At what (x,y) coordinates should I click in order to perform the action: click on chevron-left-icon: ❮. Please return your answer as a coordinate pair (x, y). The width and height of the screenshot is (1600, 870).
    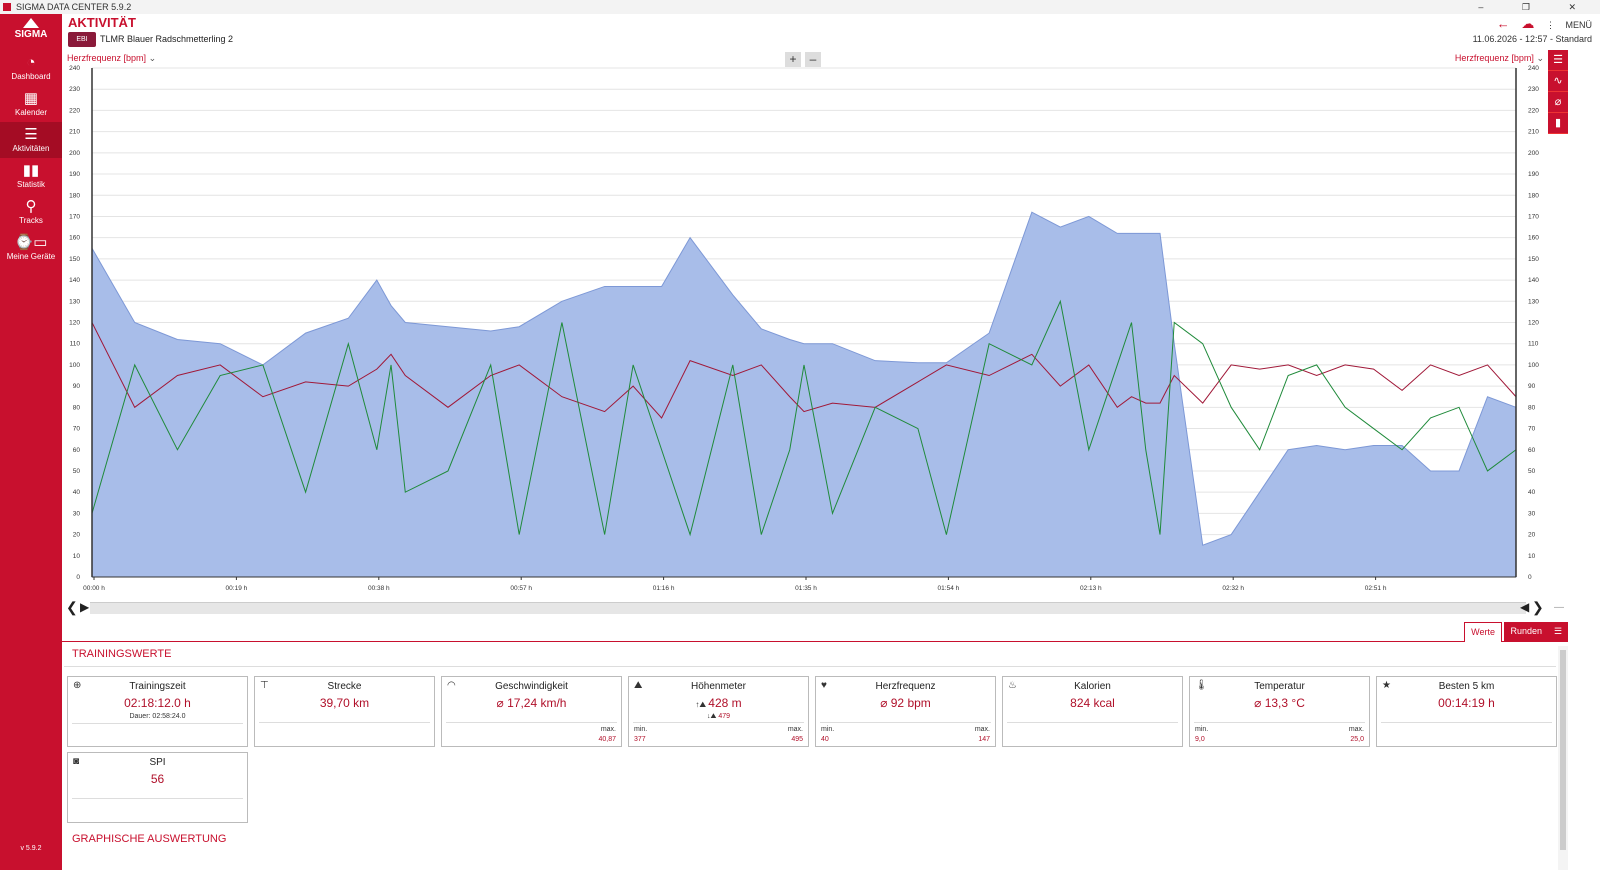
    Looking at the image, I should click on (72, 607).